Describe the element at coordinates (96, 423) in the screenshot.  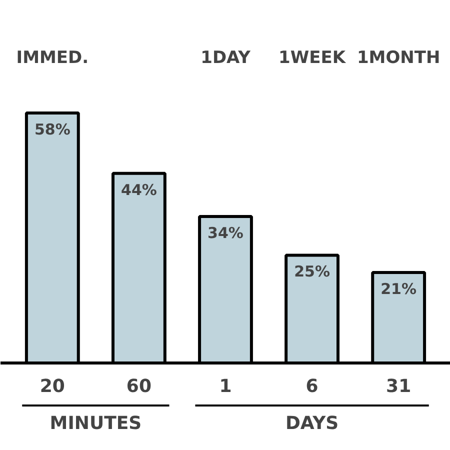
I see `text: MINUTES` at that location.